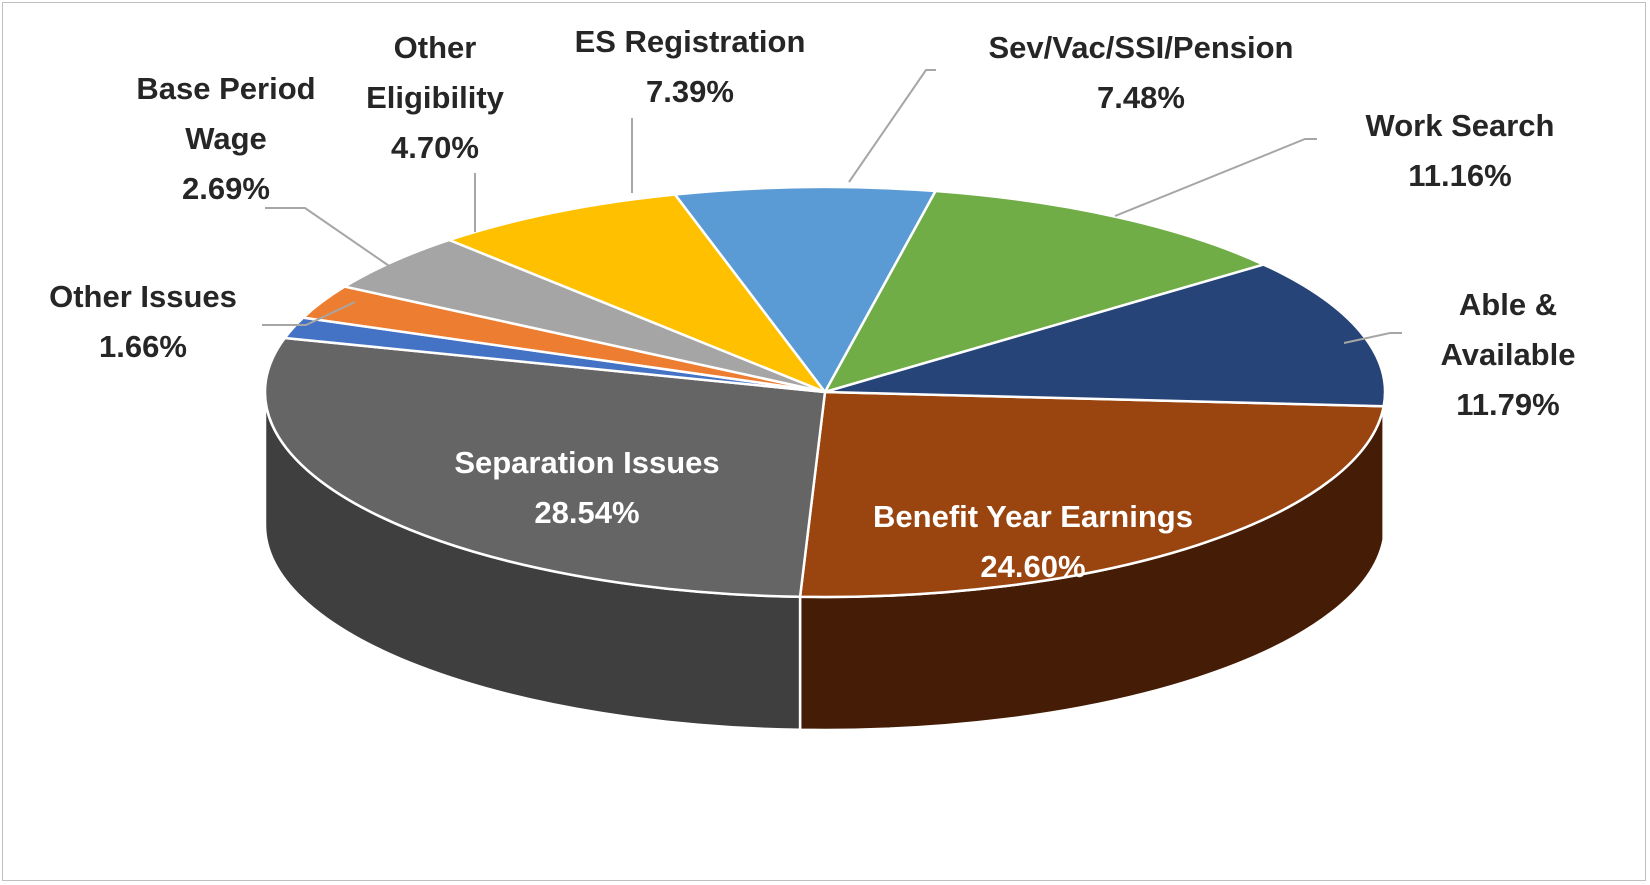 The width and height of the screenshot is (1650, 885). I want to click on label-value-other-eligibility: 4.70%, so click(435, 147).